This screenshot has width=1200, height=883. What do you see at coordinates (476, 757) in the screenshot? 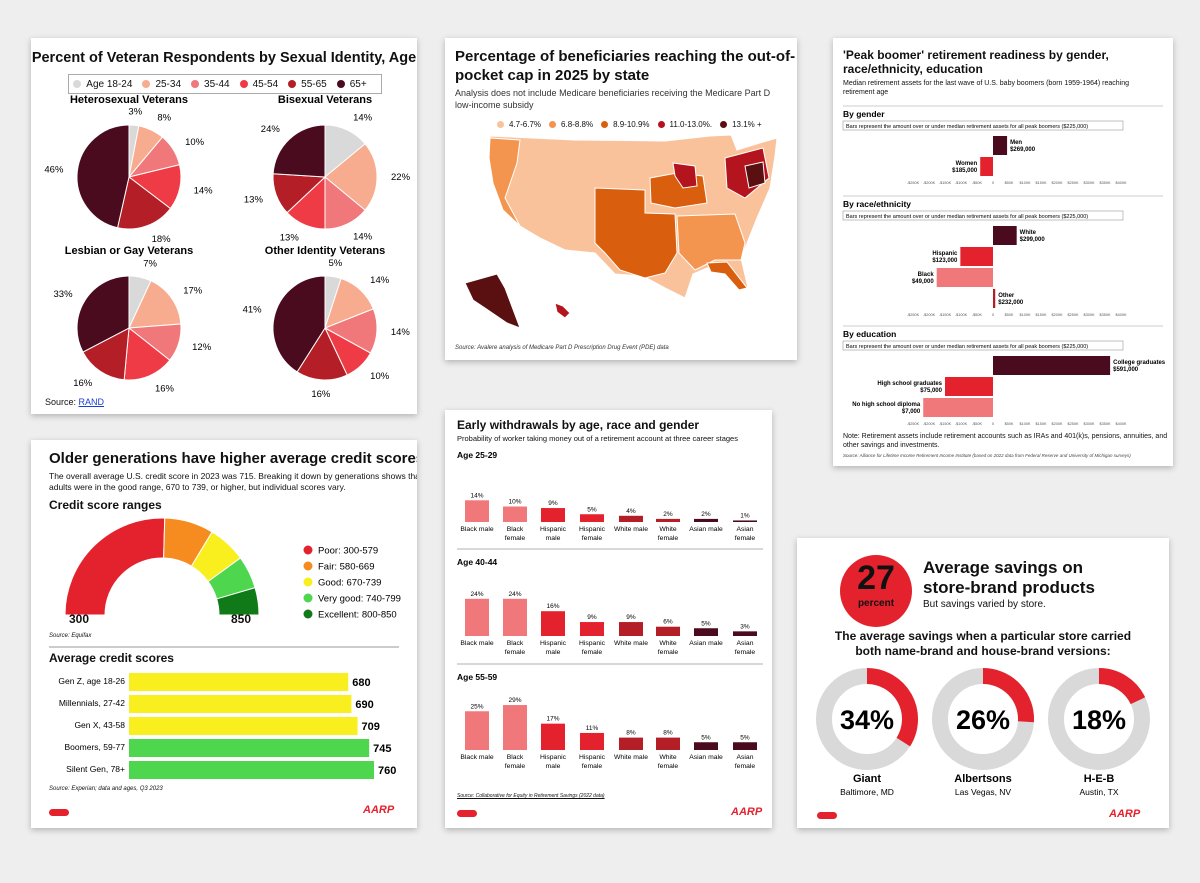
I see `category-label: Black male` at bounding box center [476, 757].